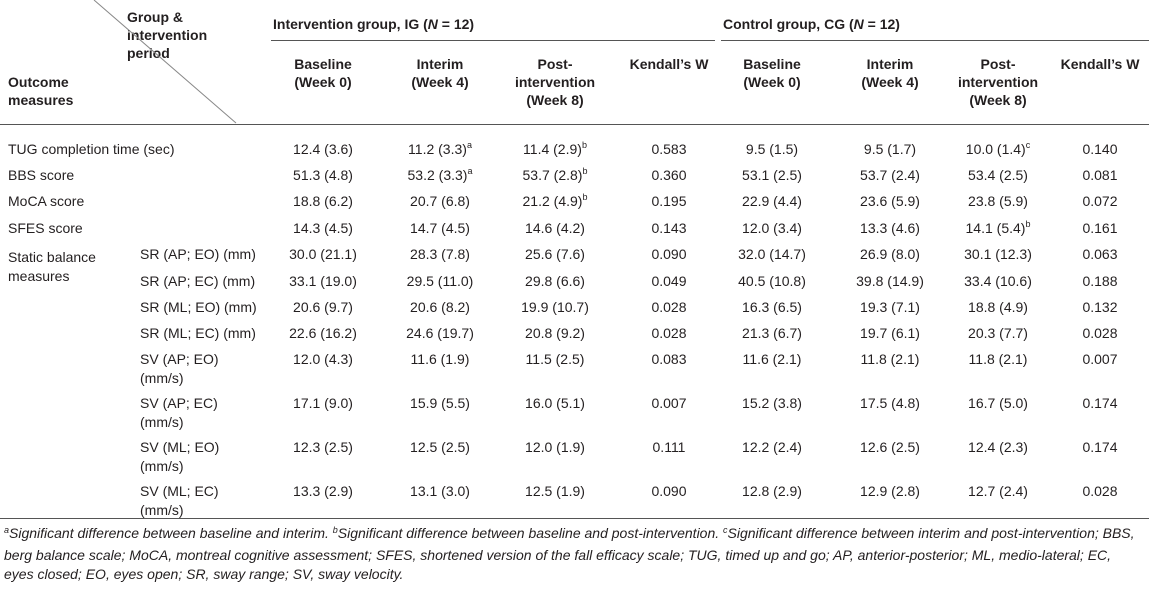  I want to click on row-sublabel: SV (ML; EO) (mm/s), so click(180, 456).